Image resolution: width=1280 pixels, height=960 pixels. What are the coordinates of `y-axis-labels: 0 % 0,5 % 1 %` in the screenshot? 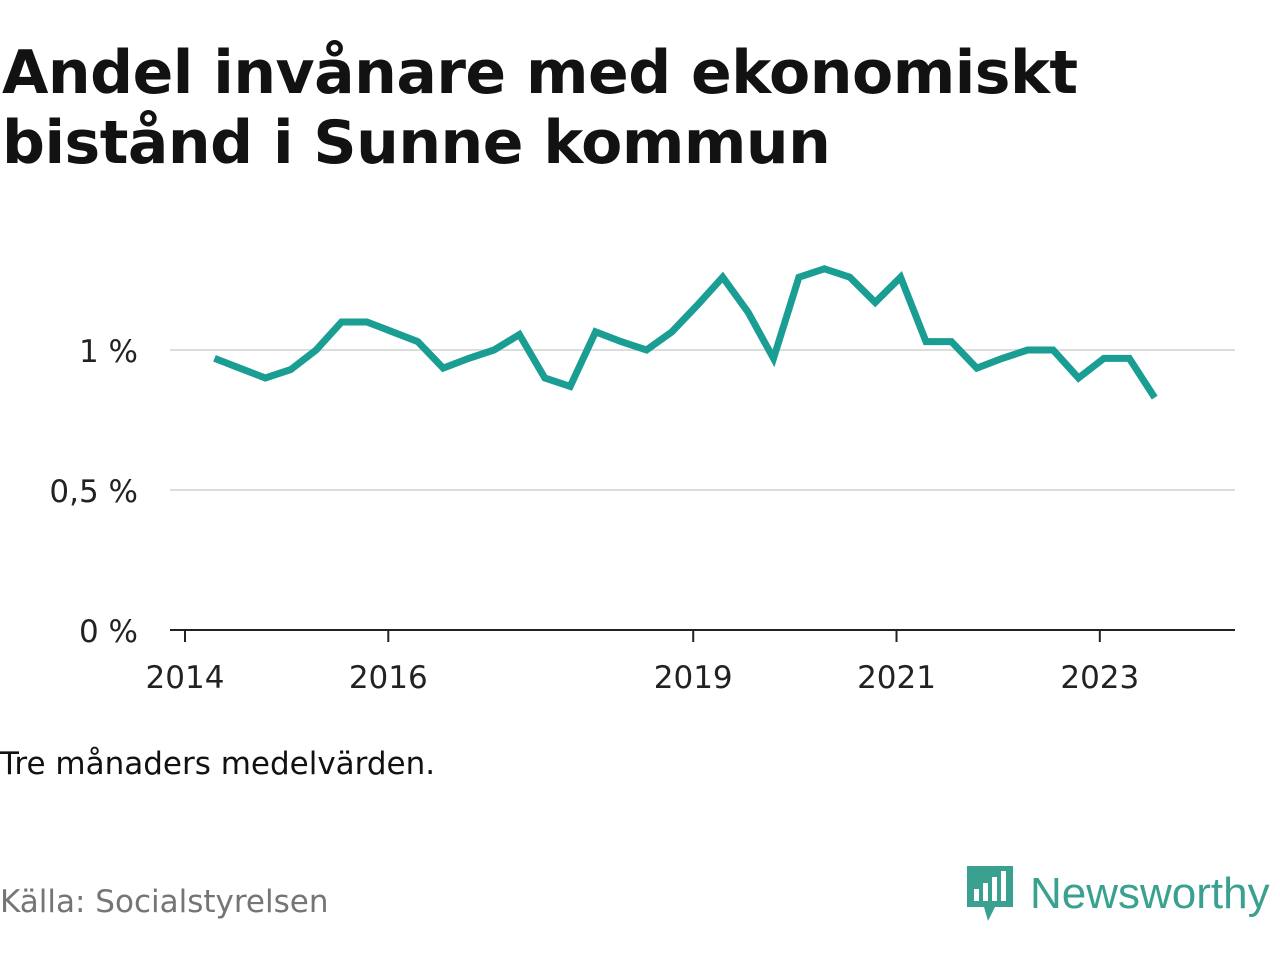 It's located at (93, 492).